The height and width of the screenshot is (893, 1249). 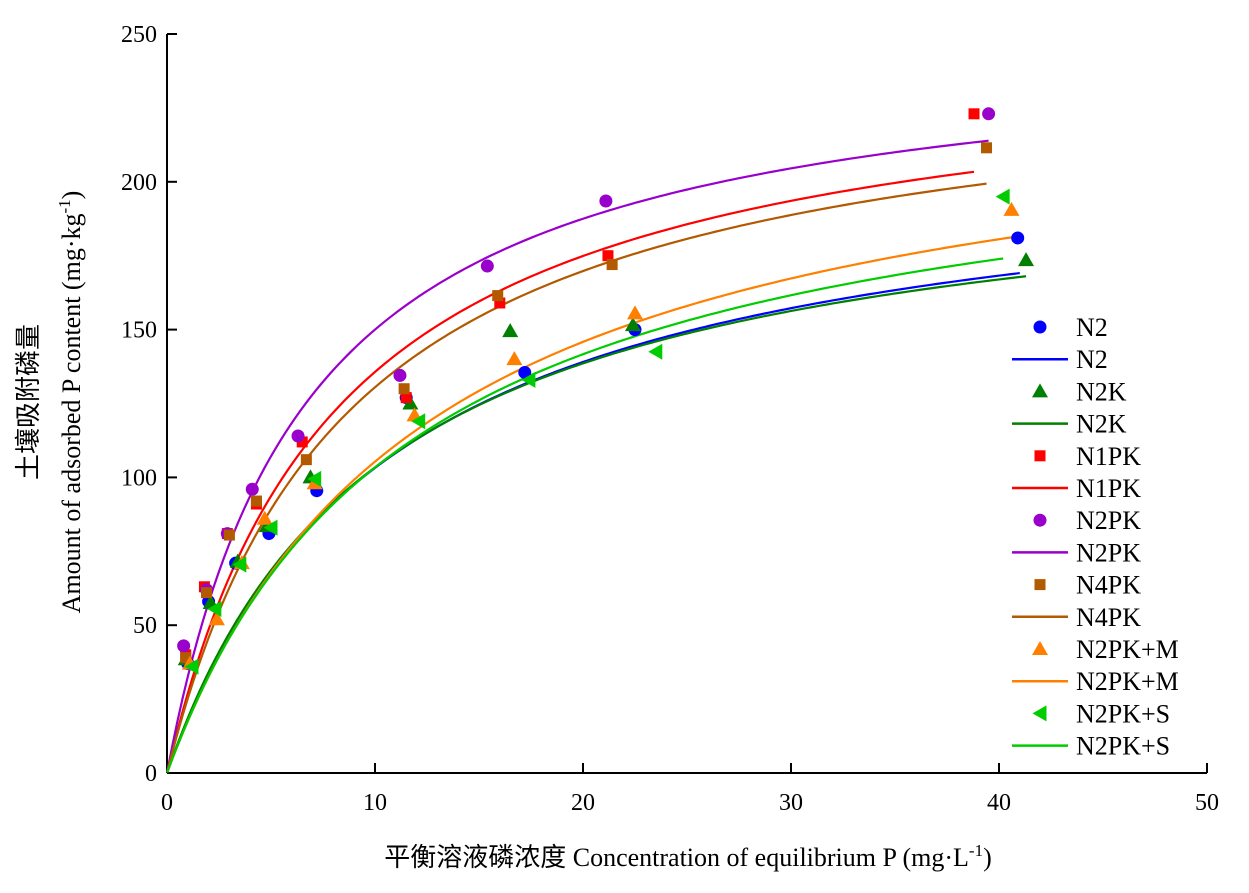 I want to click on x-tick-label: 10, so click(x=375, y=803).